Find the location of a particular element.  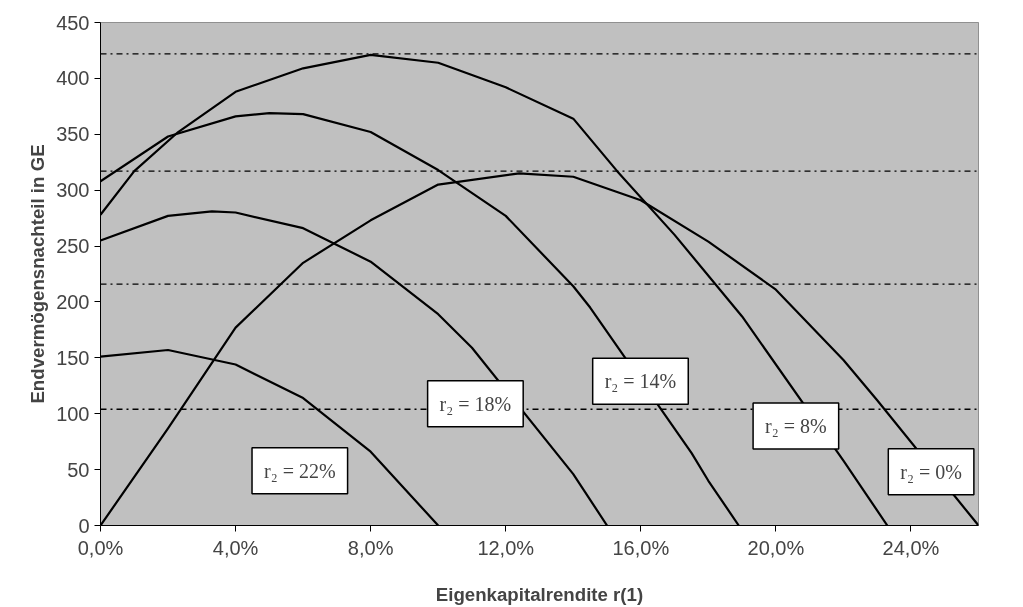

x-tick-label: 4,0% is located at coordinates (235, 547).